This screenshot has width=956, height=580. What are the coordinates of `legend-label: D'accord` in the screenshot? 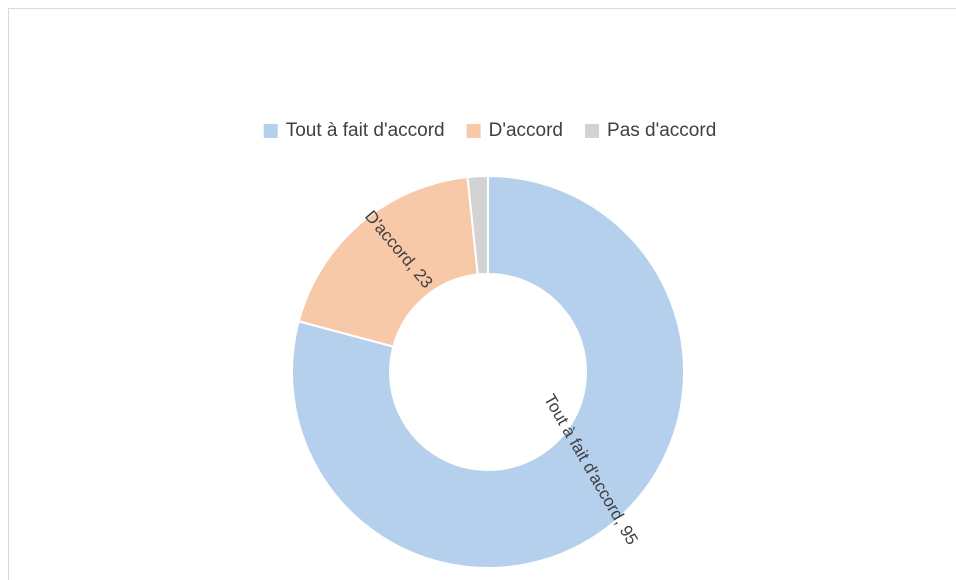 It's located at (526, 130).